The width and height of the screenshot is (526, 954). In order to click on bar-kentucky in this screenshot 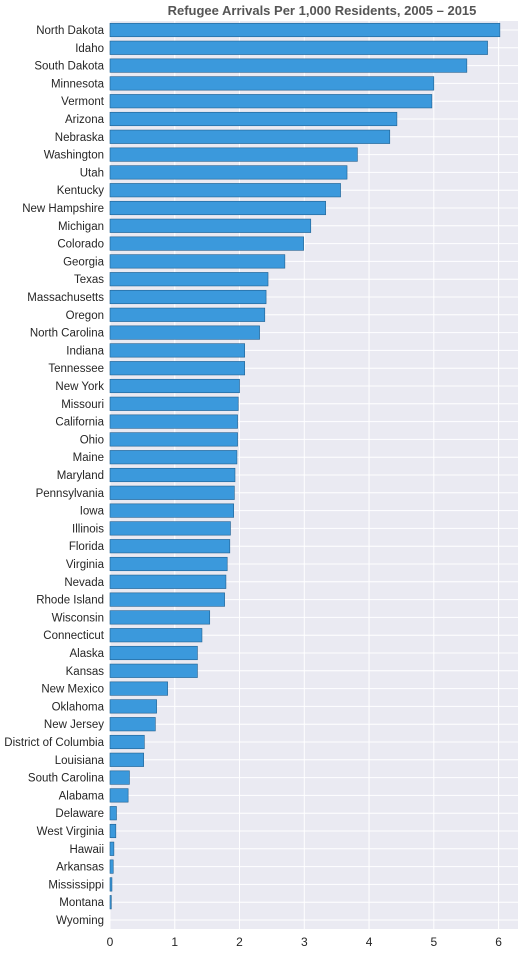, I will do `click(225, 190)`.